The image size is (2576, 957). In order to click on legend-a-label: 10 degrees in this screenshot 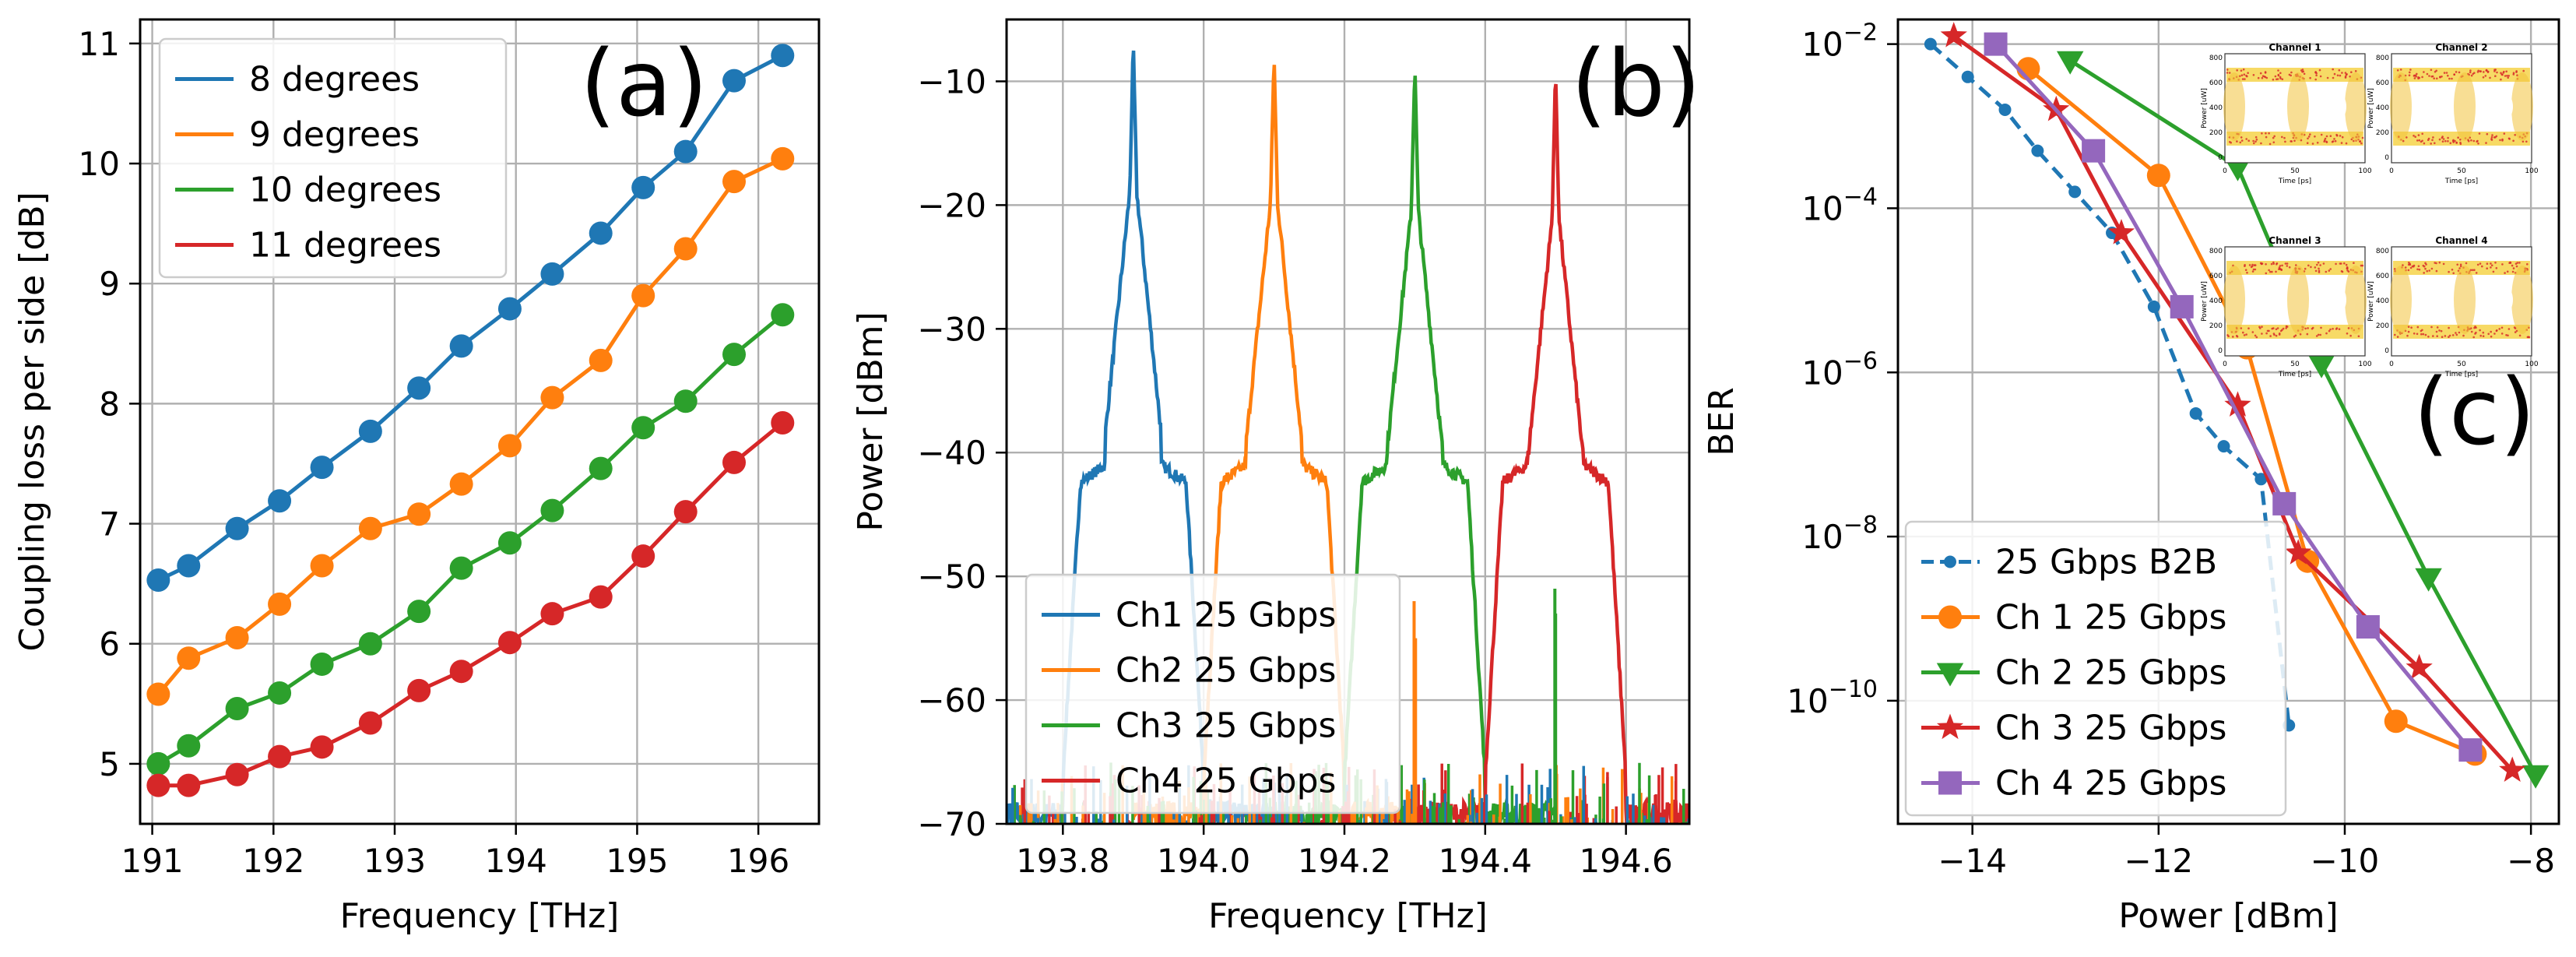, I will do `click(345, 191)`.